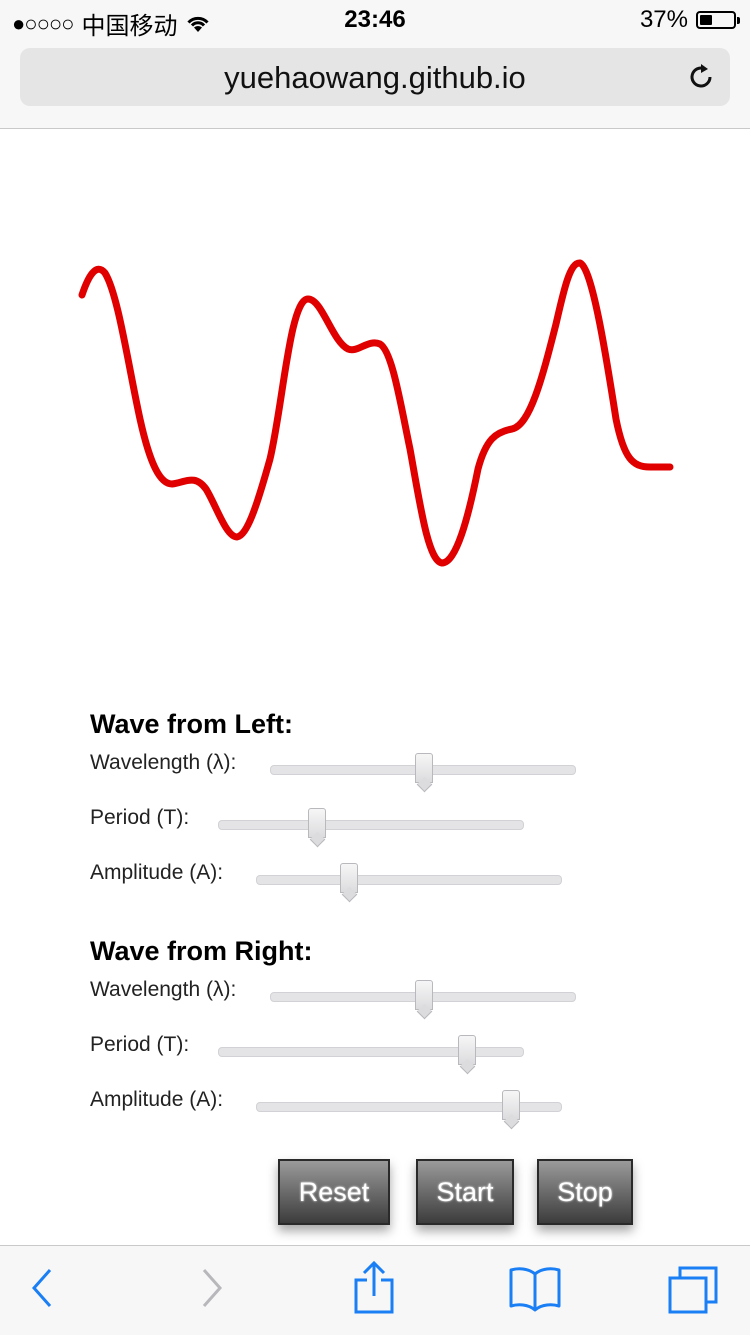 The width and height of the screenshot is (750, 1335). I want to click on wifi-icon, so click(198, 24).